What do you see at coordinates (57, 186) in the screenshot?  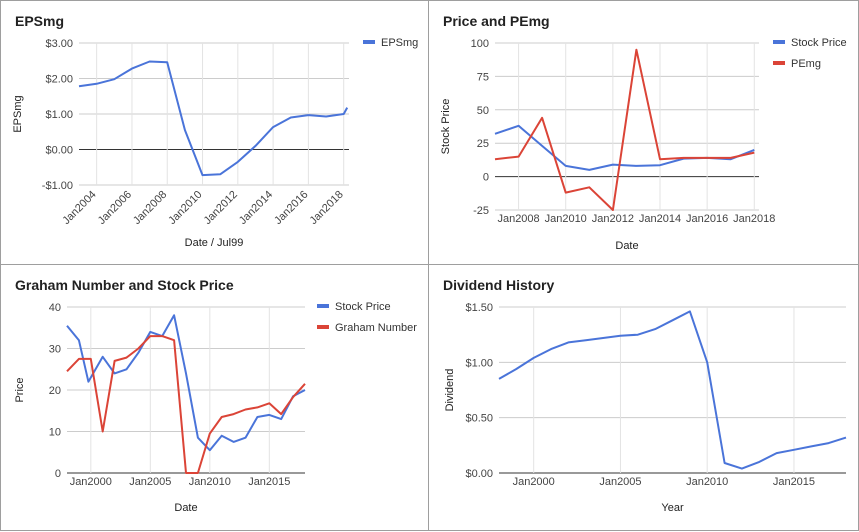 I see `y-tick-label: -$1.00` at bounding box center [57, 186].